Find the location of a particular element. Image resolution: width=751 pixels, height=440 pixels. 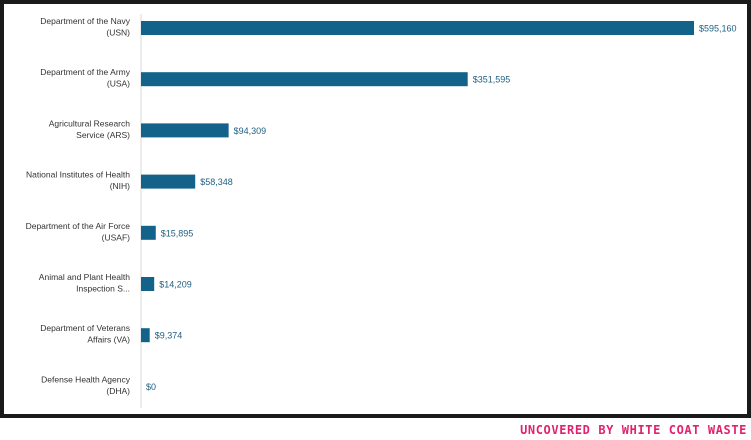

bar-row: Department of the Army (USA) $351,595 is located at coordinates (275, 78).